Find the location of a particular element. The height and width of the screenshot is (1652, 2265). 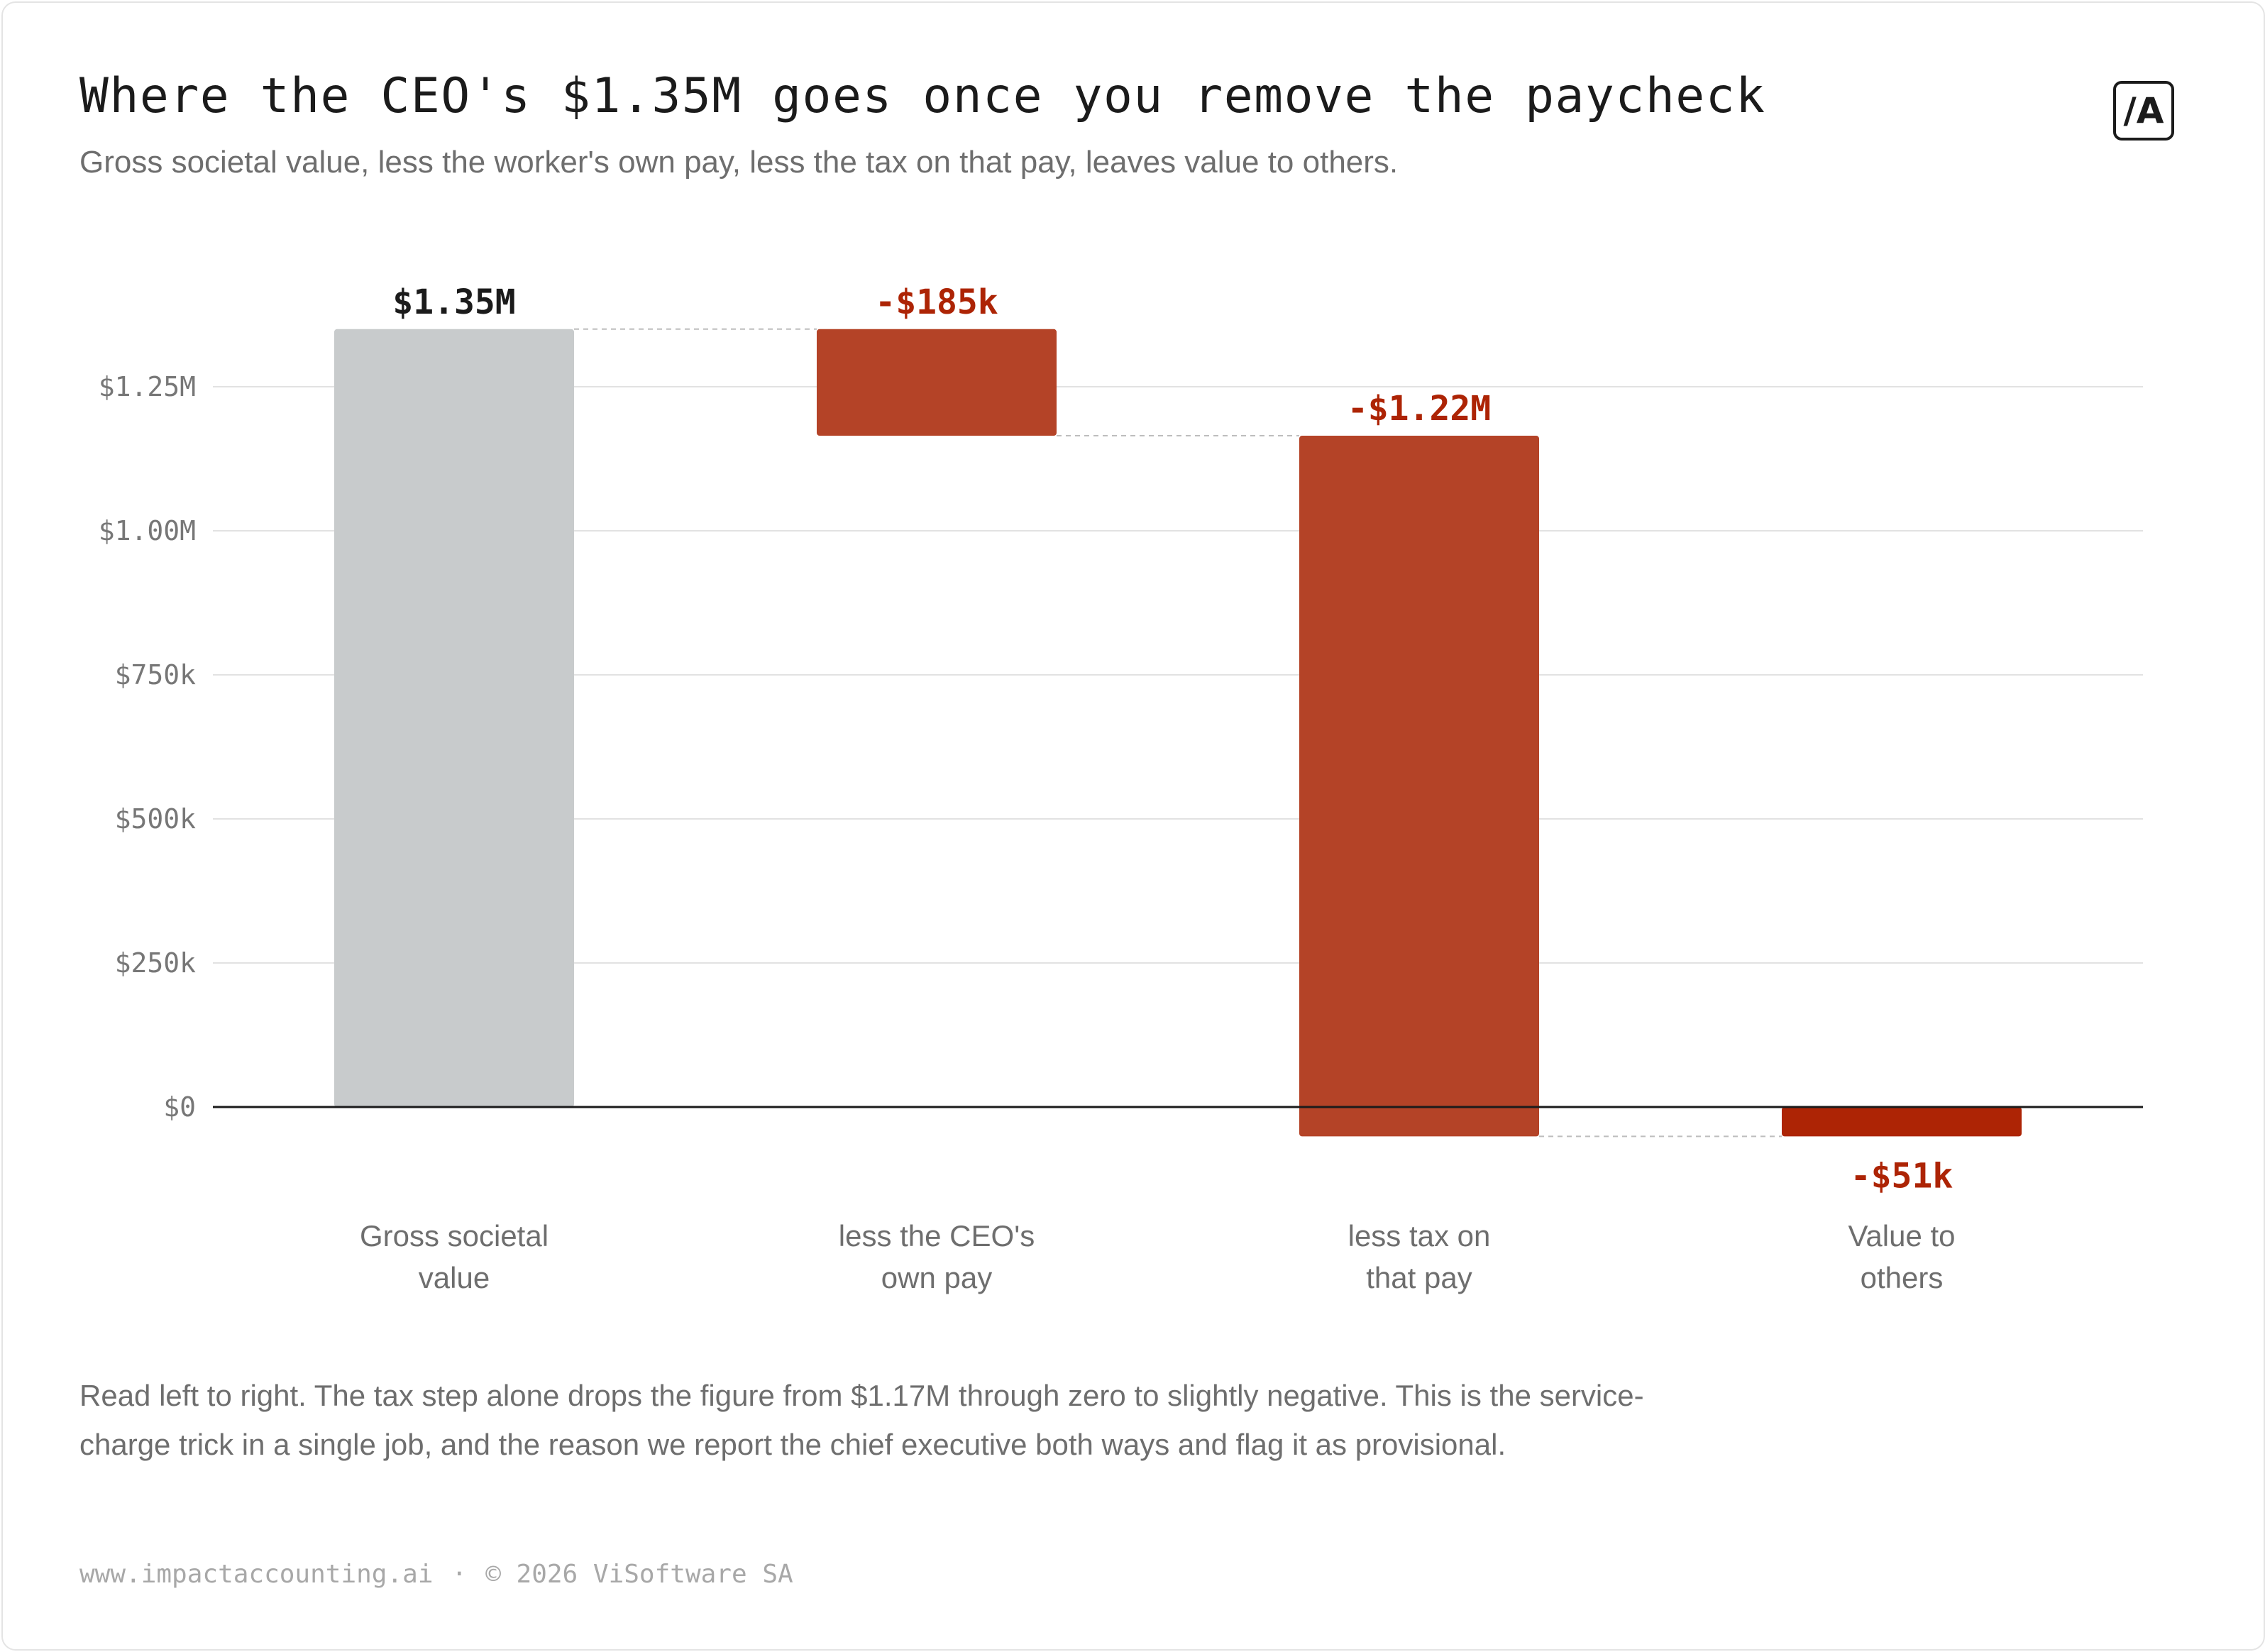

x-axis-label: Gross societal is located at coordinates (455, 1236).